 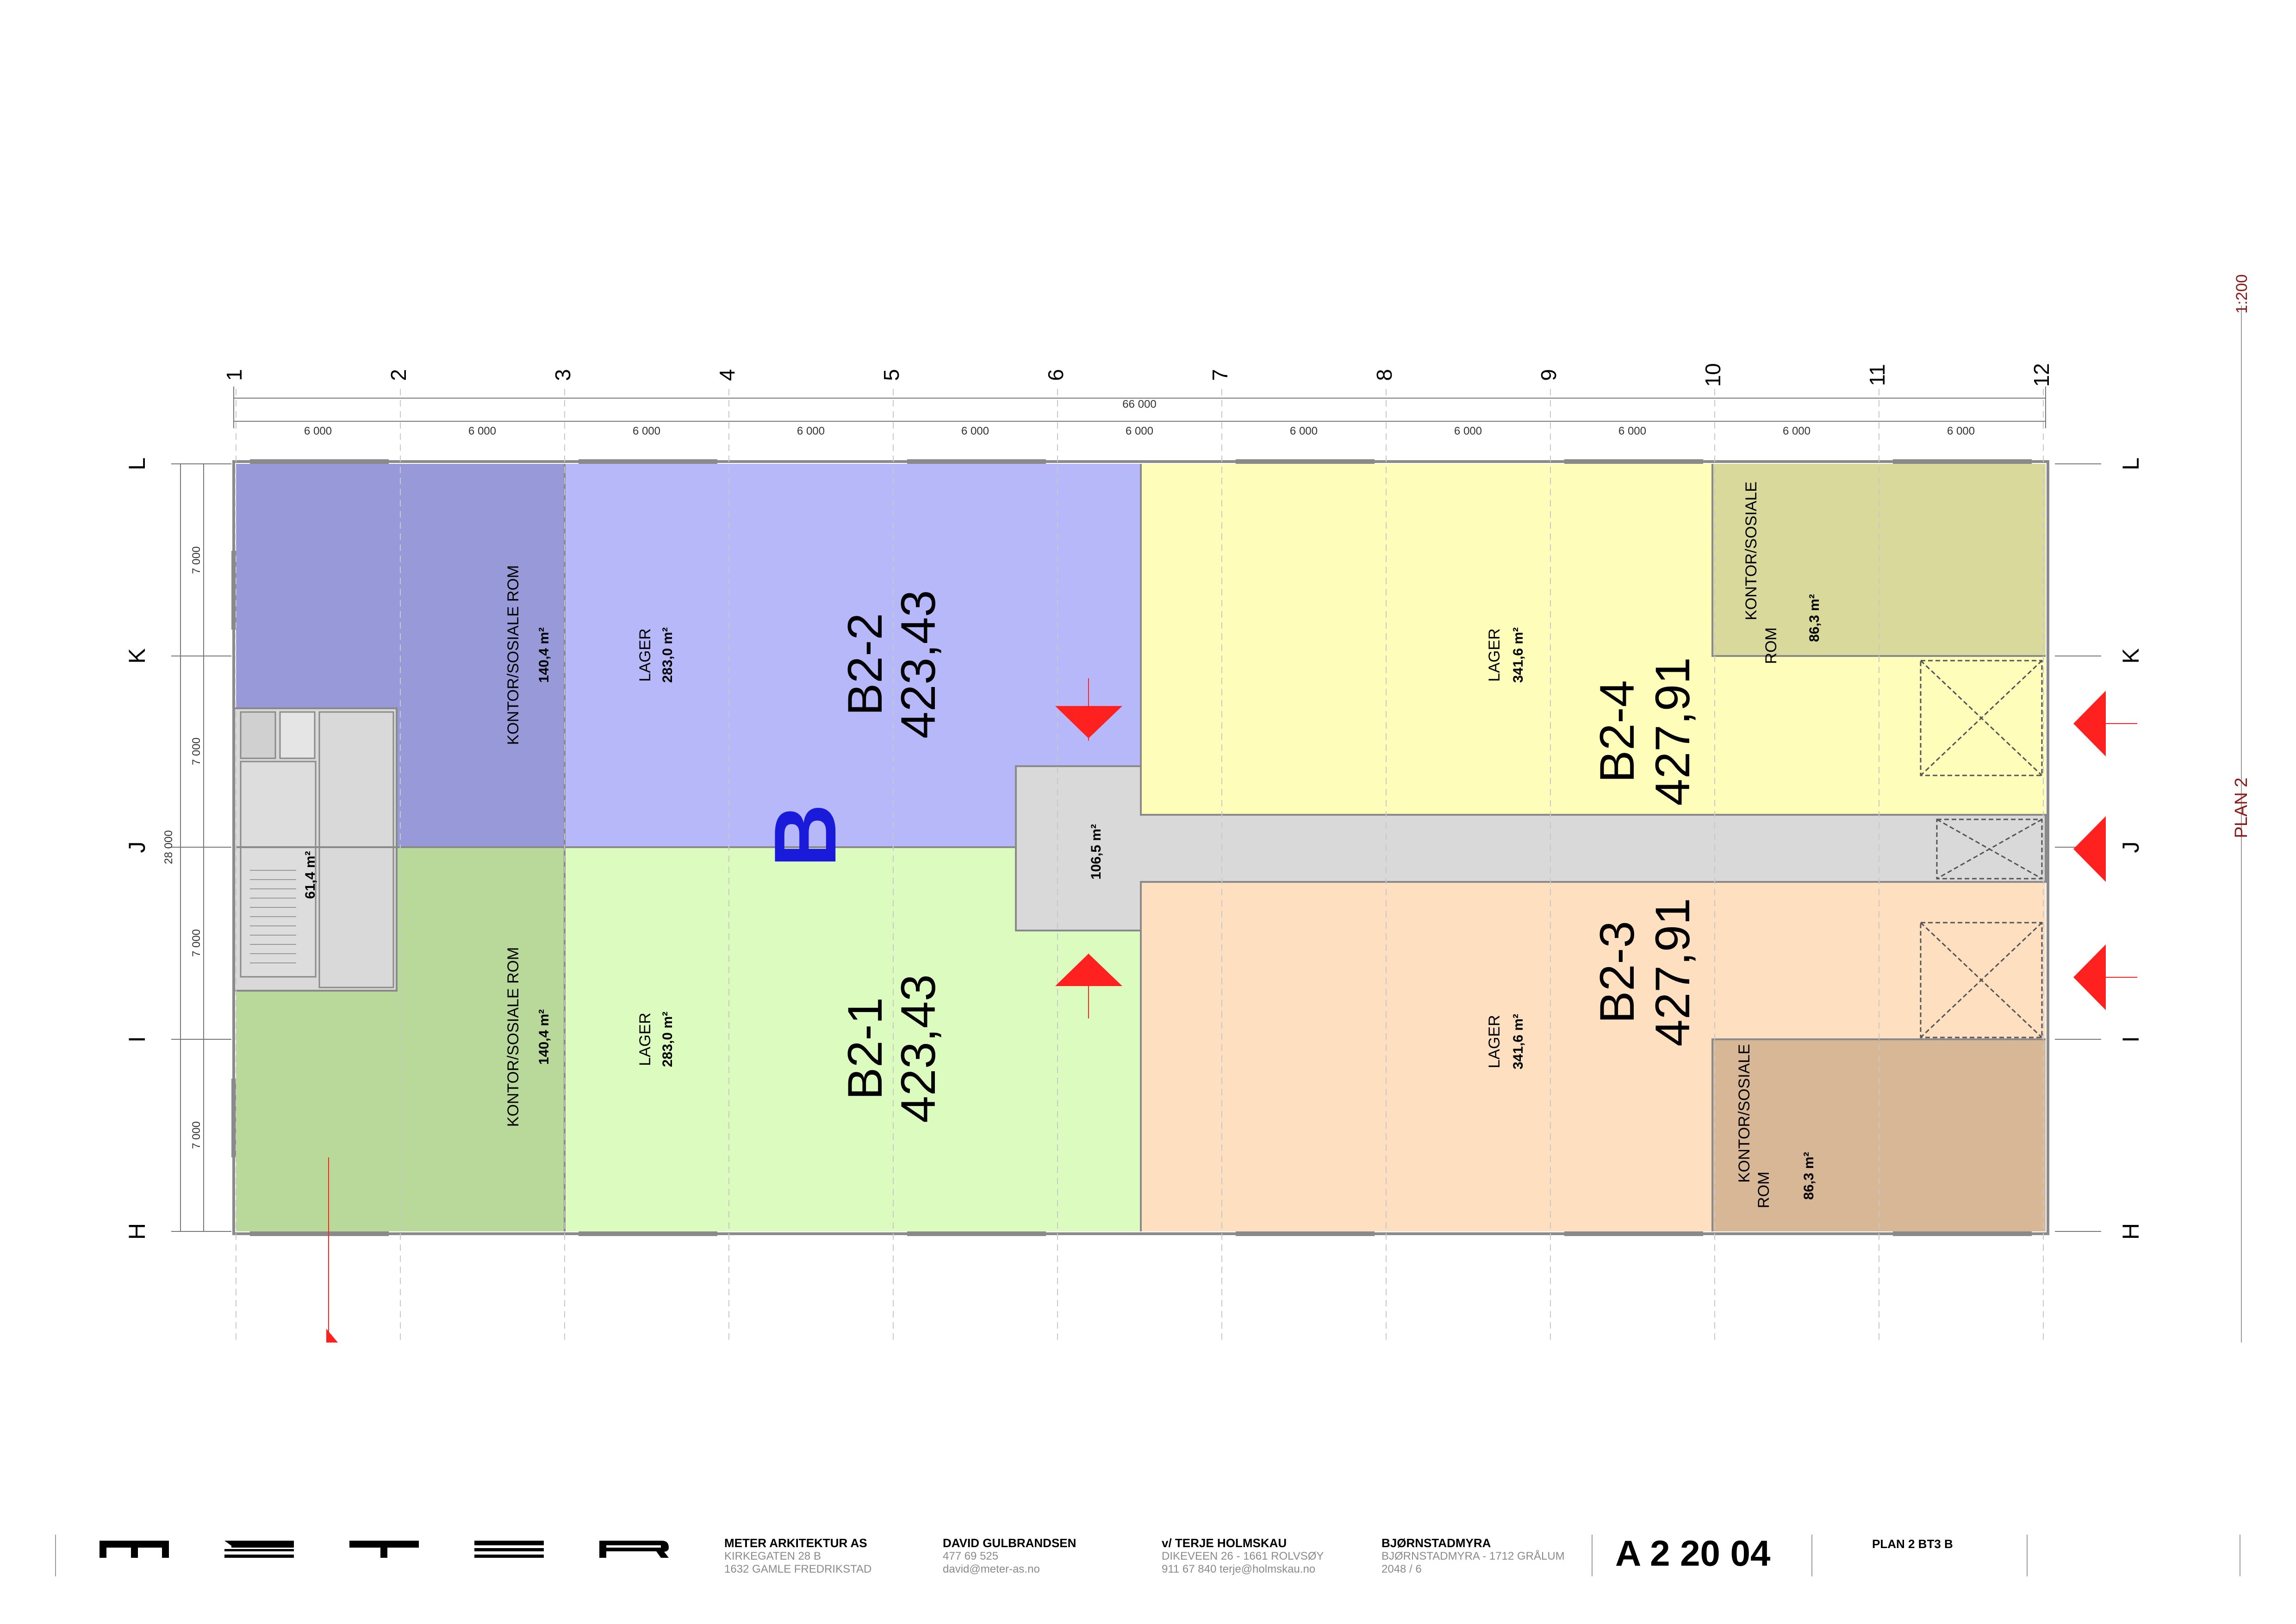 What do you see at coordinates (891, 375) in the screenshot?
I see `grid-col-5: 5` at bounding box center [891, 375].